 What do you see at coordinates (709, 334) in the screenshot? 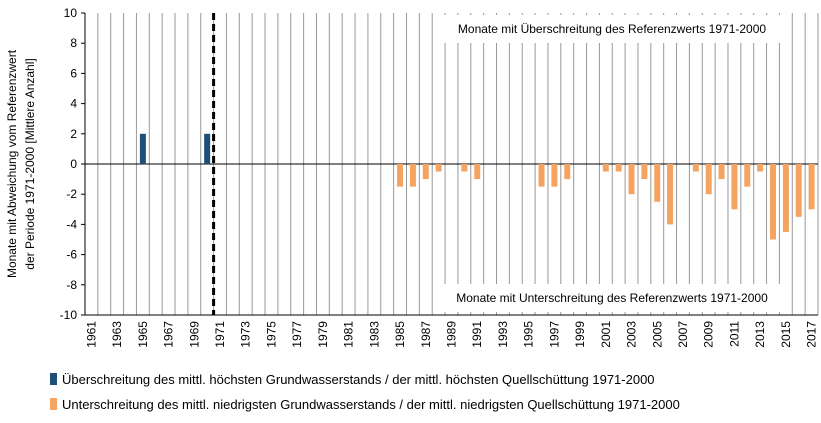
I see `x-tick-label: 2009` at bounding box center [709, 334].